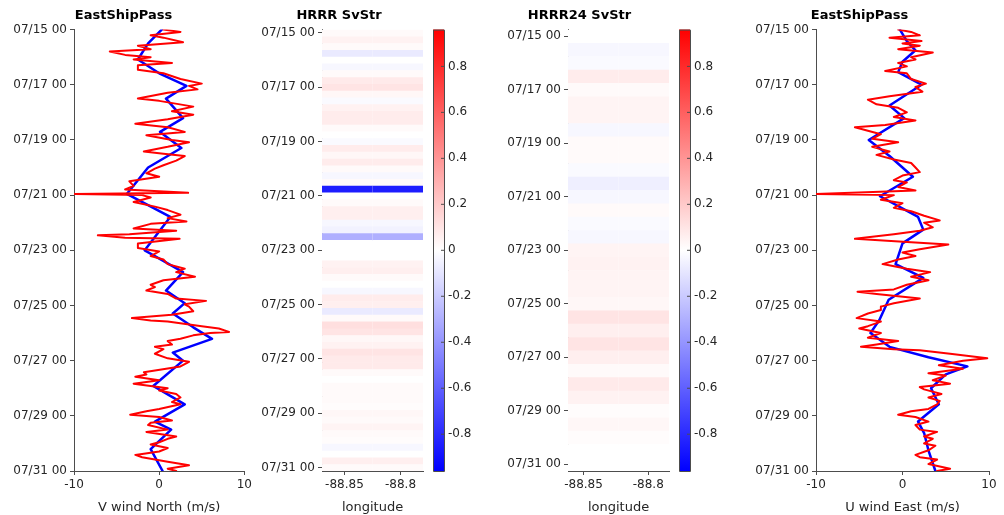 Image resolution: width=1004 pixels, height=515 pixels. What do you see at coordinates (579, 15) in the screenshot?
I see `chart-title: HRRR24 SvStr` at bounding box center [579, 15].